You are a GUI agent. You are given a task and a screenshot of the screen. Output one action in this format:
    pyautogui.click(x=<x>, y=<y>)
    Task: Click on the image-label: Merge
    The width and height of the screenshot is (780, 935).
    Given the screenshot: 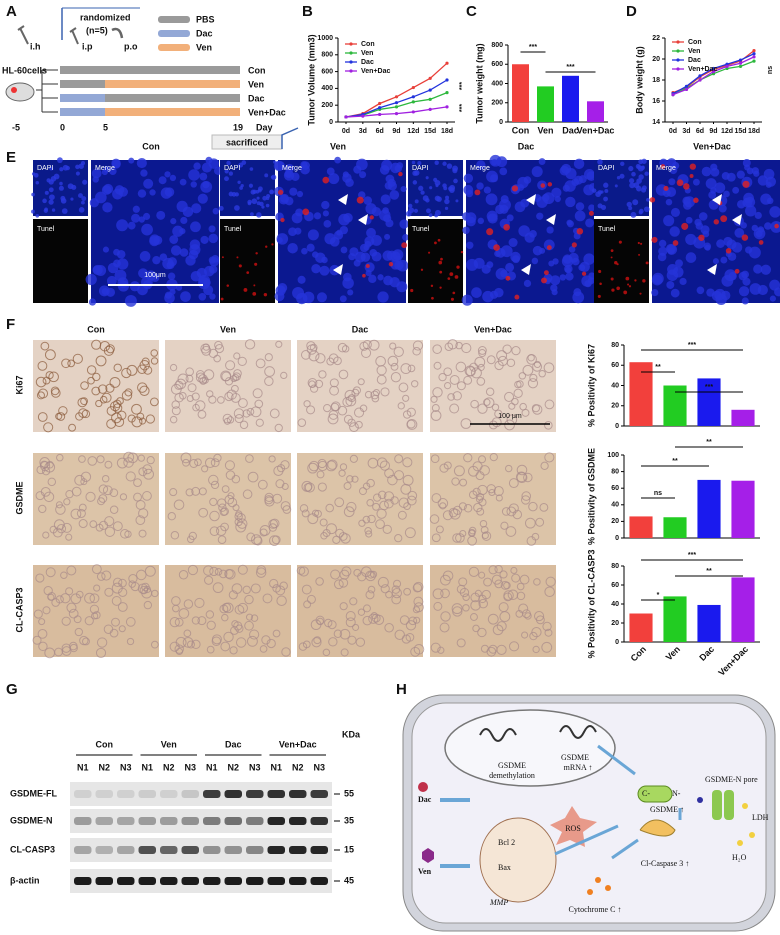 What is the action you would take?
    pyautogui.click(x=105, y=168)
    